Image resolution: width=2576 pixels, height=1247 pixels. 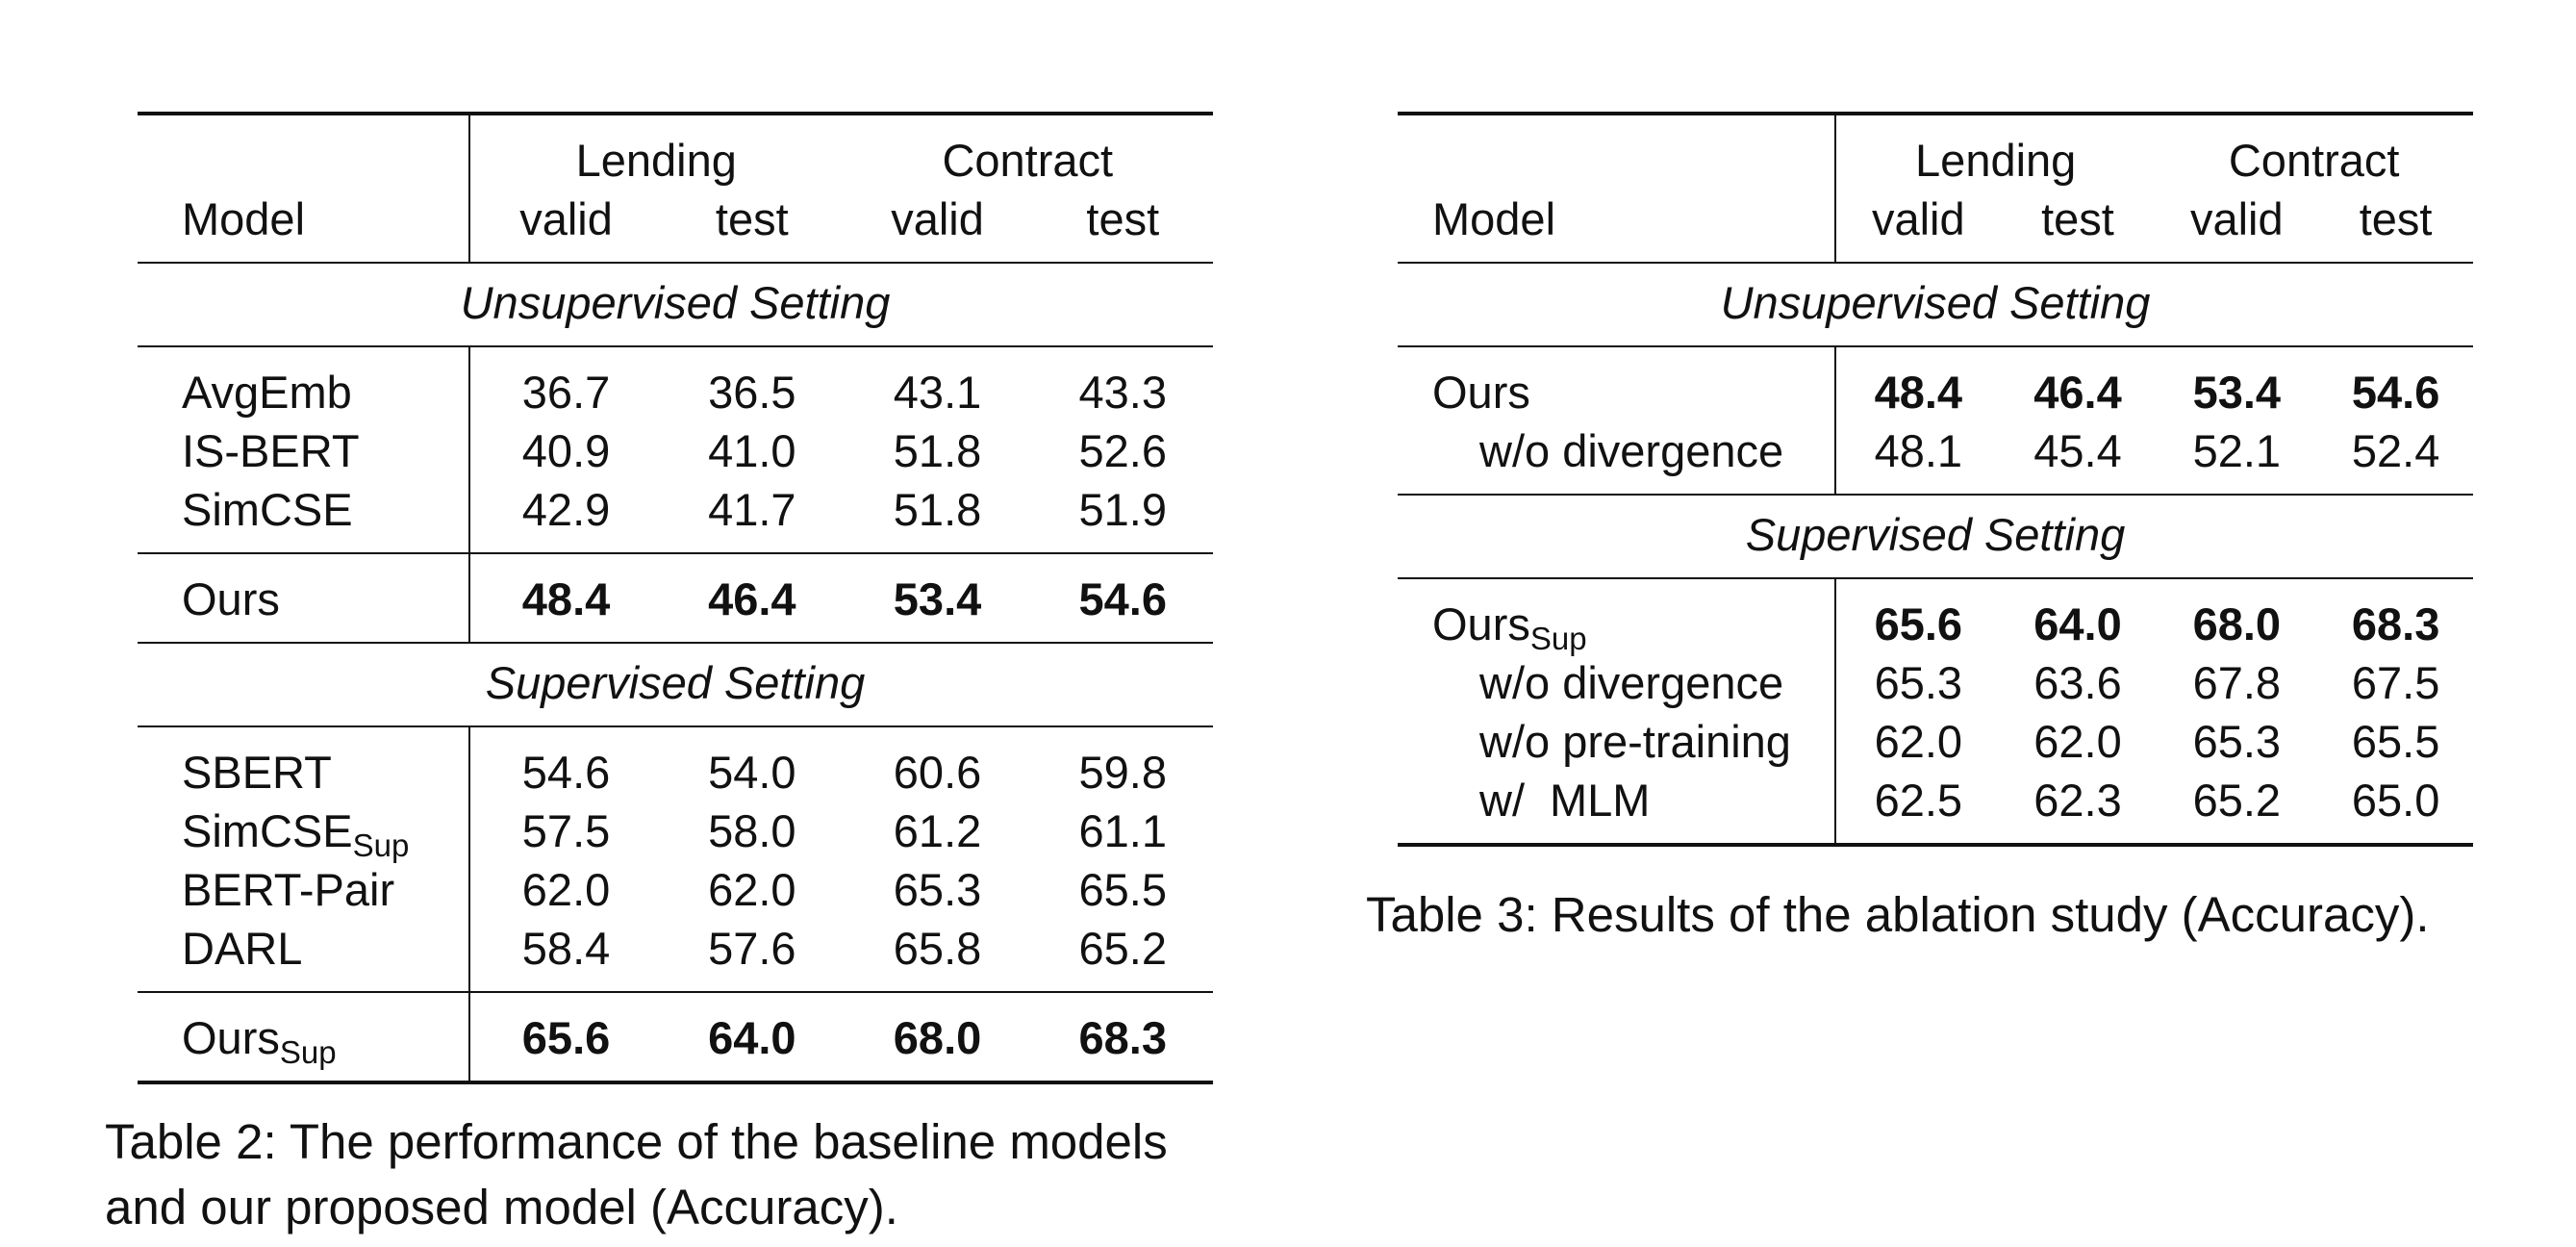 What do you see at coordinates (1919, 800) in the screenshot?
I see `cell-value: 62.5` at bounding box center [1919, 800].